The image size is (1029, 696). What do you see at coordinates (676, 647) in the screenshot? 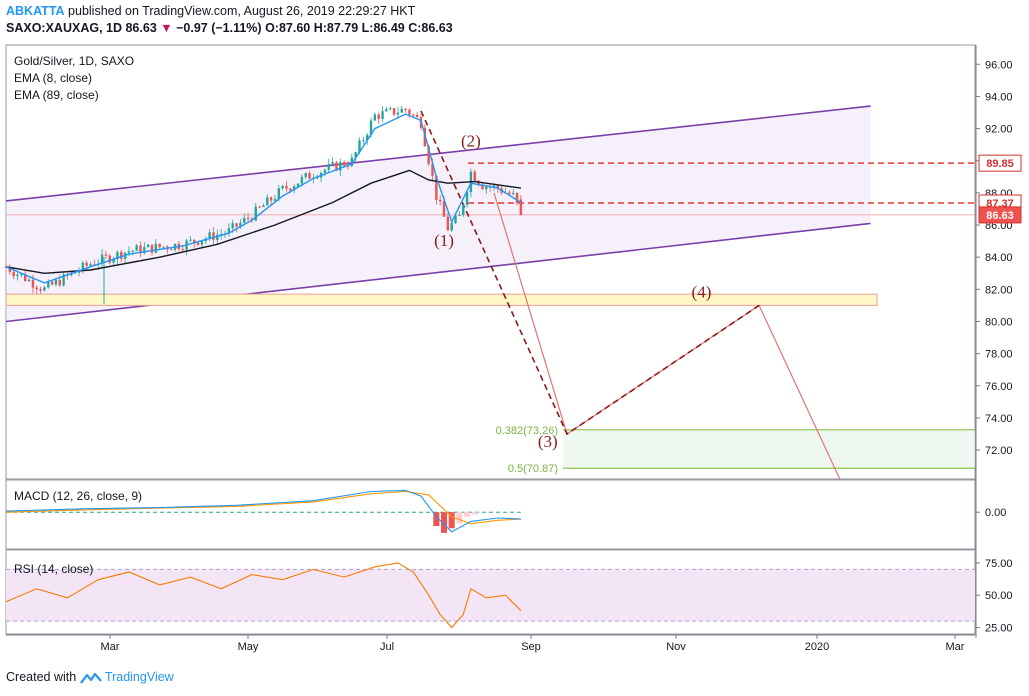
I see `time-tick-label: Nov` at bounding box center [676, 647].